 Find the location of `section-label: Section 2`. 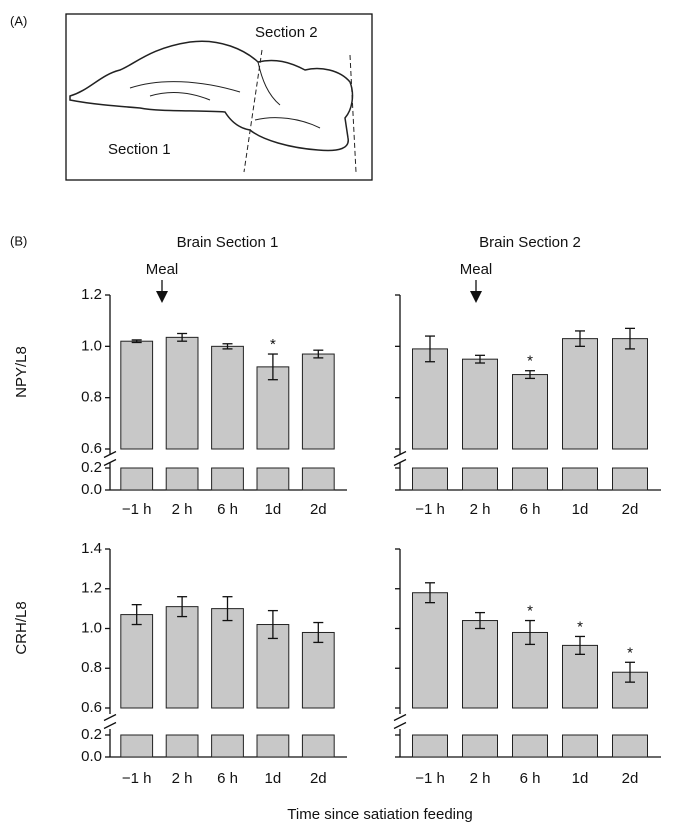

section-label: Section 2 is located at coordinates (286, 32).